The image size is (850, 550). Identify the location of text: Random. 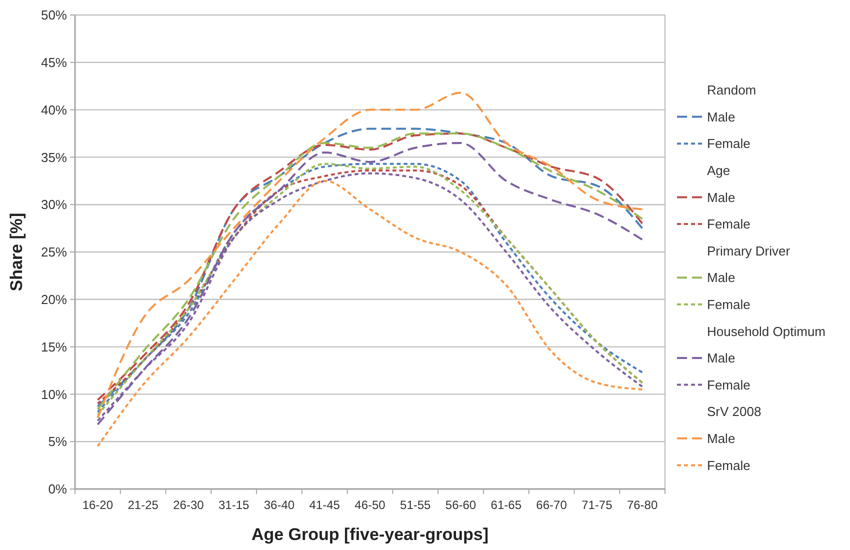
(731, 90).